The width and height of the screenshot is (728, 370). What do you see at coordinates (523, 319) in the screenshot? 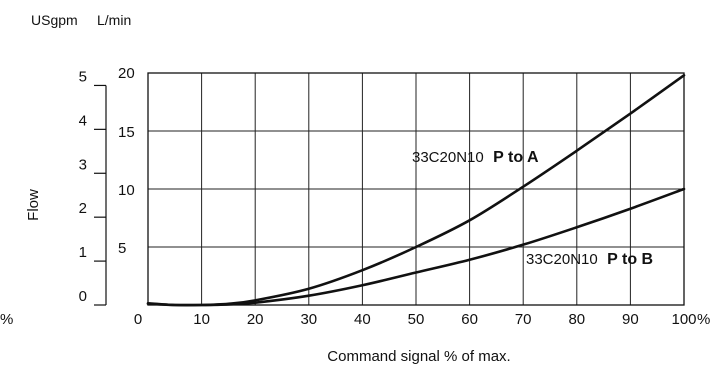
I see `x-tick-label: 70` at bounding box center [523, 319].